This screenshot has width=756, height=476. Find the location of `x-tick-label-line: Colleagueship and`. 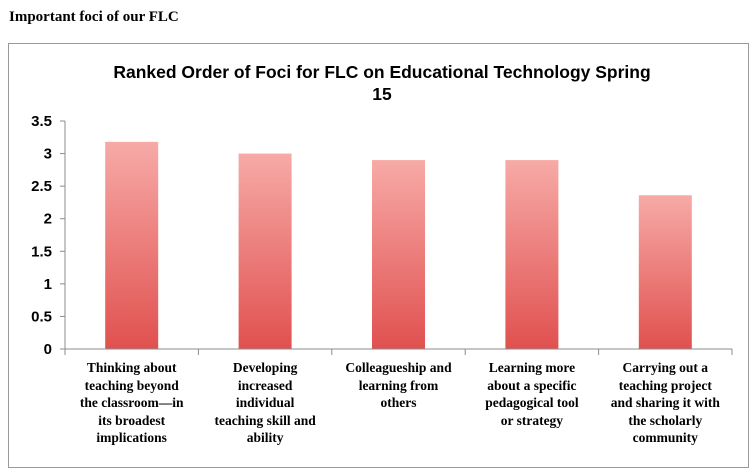

x-tick-label-line: Colleagueship and is located at coordinates (398, 367).